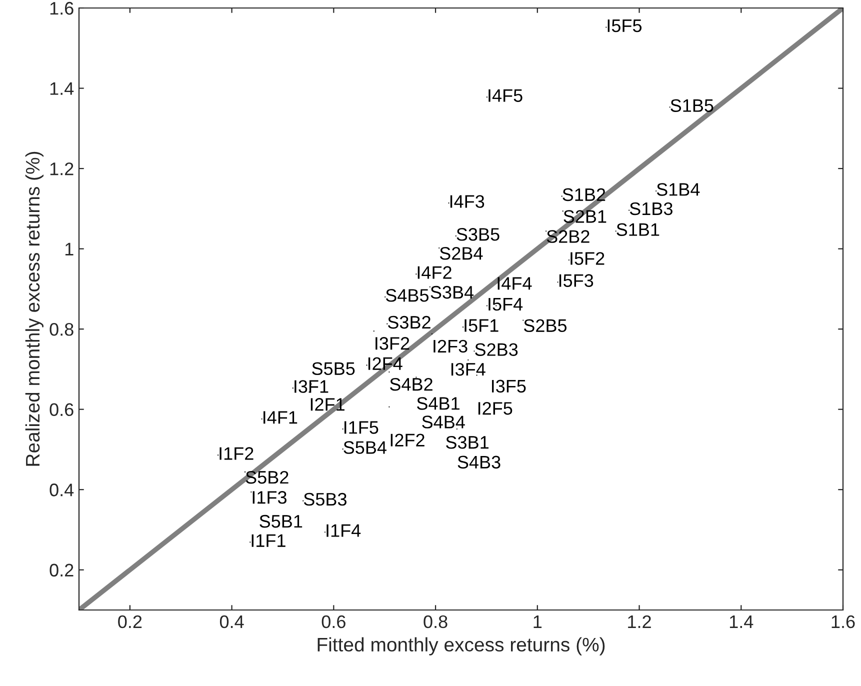  What do you see at coordinates (327, 404) in the screenshot?
I see `data-label: I2F1` at bounding box center [327, 404].